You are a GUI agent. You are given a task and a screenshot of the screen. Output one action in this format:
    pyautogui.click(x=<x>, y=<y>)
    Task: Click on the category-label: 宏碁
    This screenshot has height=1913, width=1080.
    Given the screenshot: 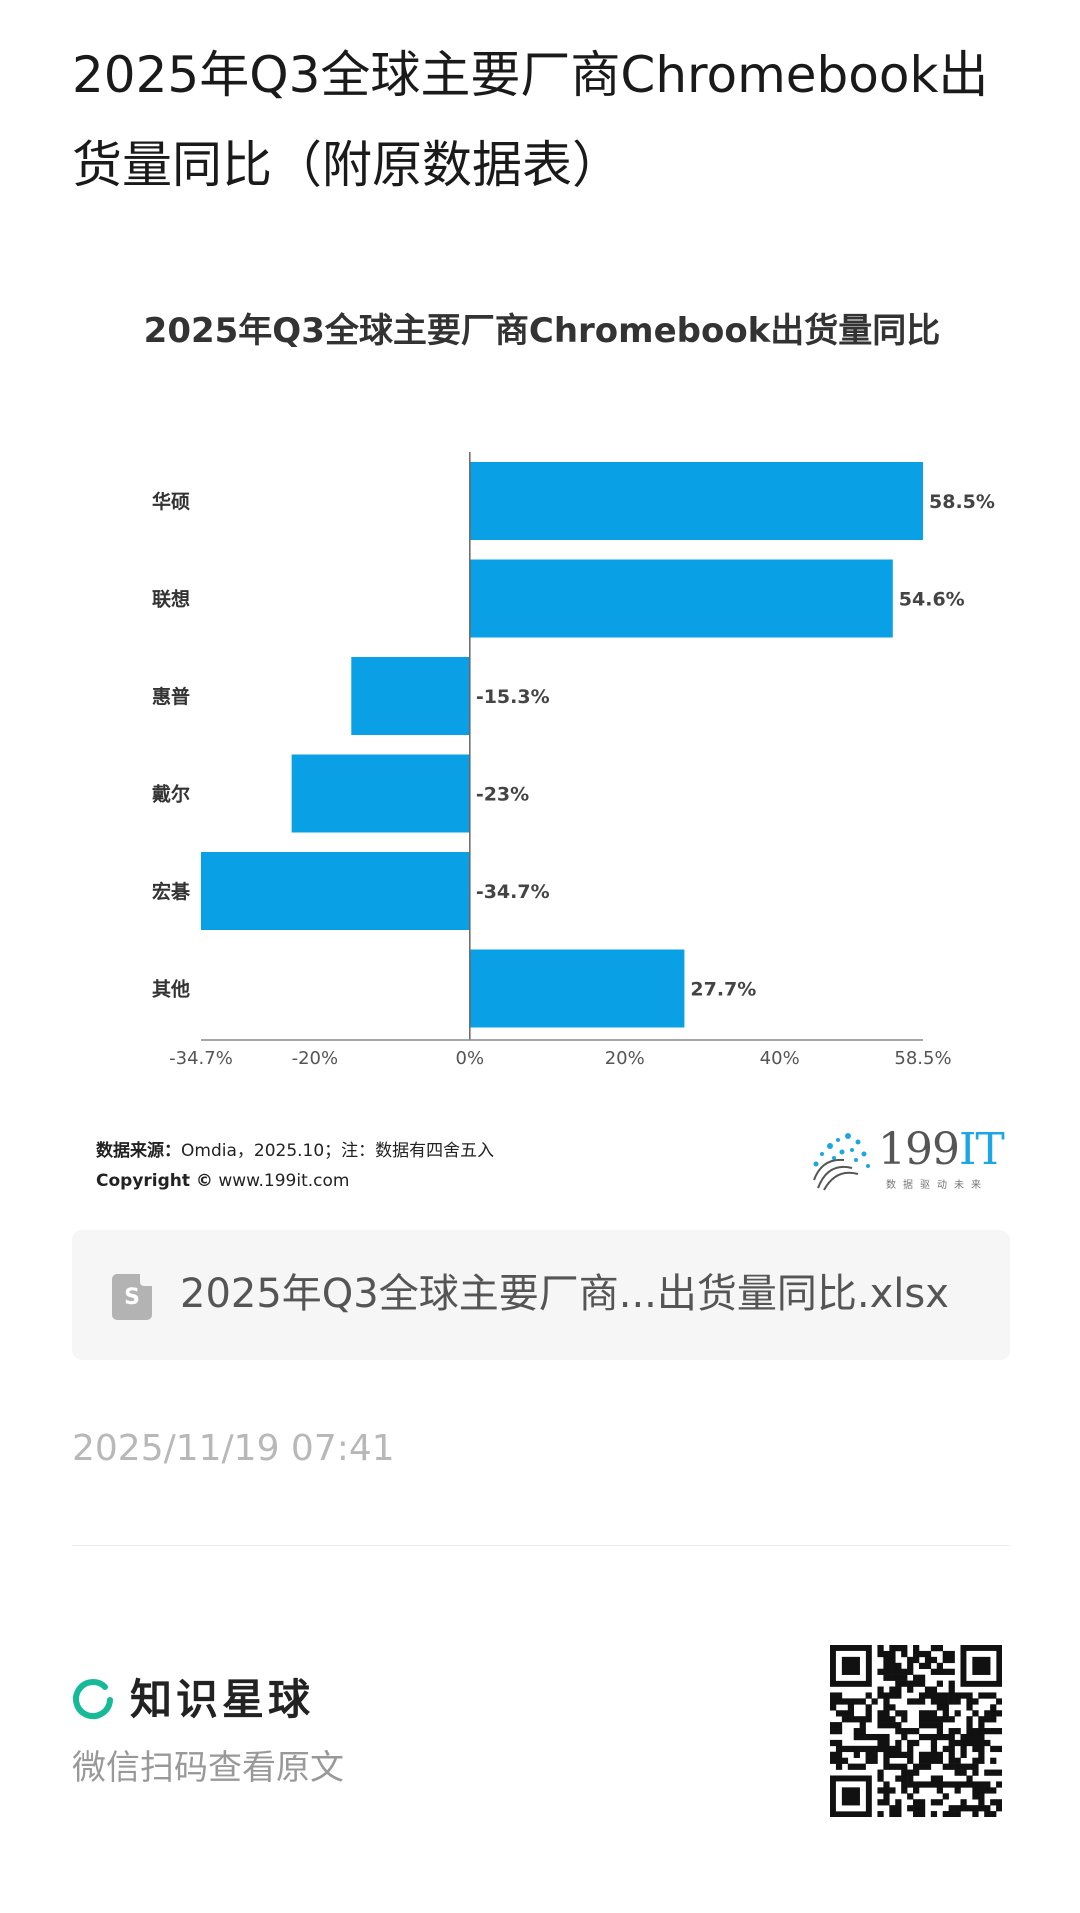 What is the action you would take?
    pyautogui.click(x=171, y=891)
    